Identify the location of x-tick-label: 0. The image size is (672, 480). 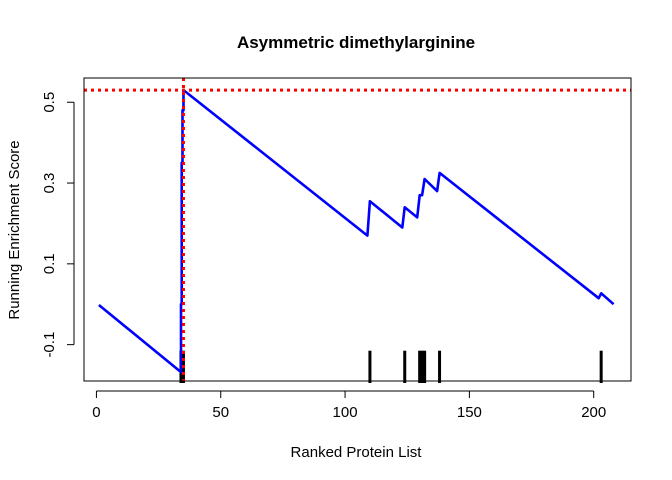
(96, 412).